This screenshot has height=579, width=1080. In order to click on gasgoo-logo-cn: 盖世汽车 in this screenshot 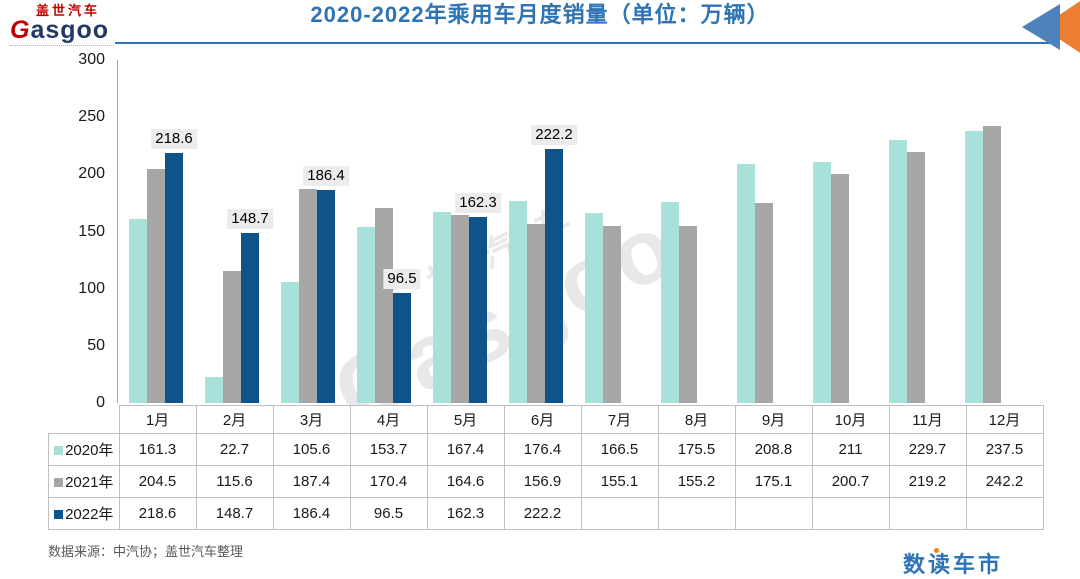, I will do `click(68, 10)`.